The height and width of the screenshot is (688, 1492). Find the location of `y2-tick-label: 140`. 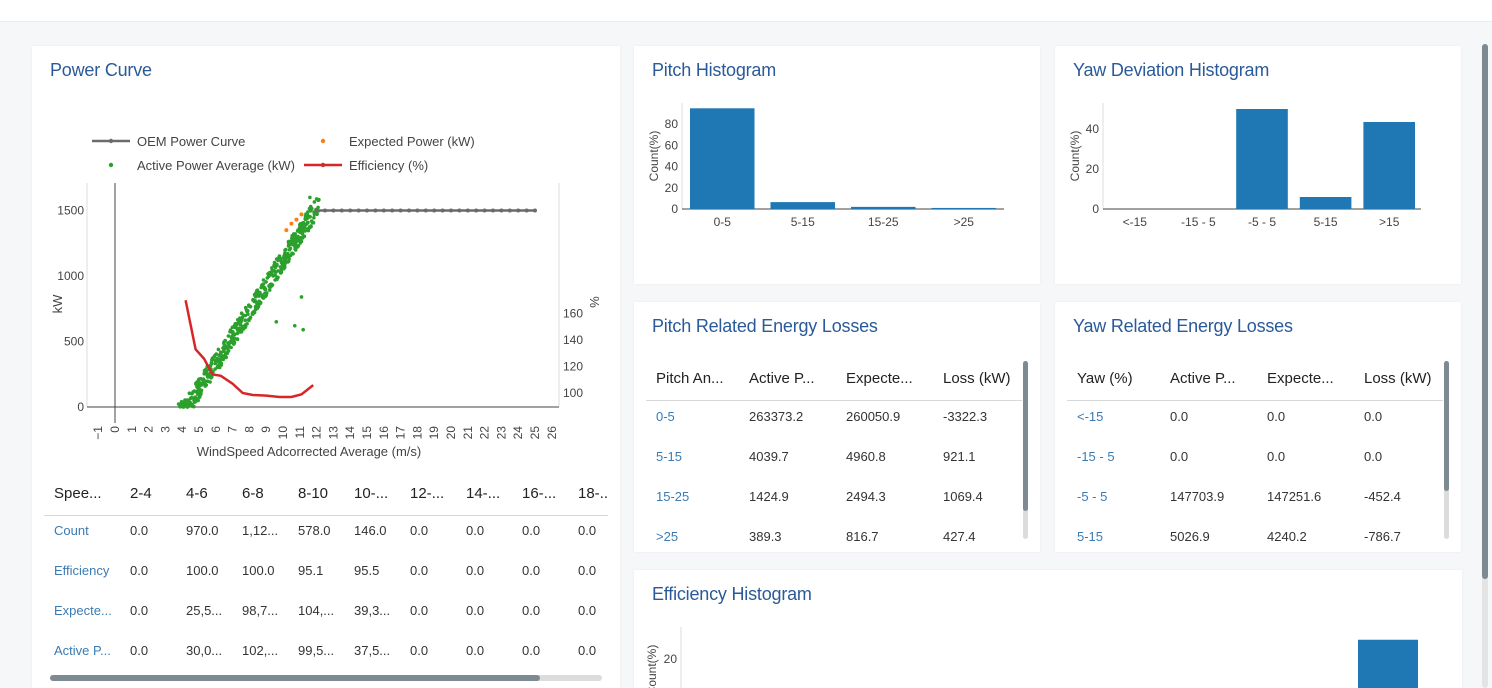

y2-tick-label: 140 is located at coordinates (573, 340).